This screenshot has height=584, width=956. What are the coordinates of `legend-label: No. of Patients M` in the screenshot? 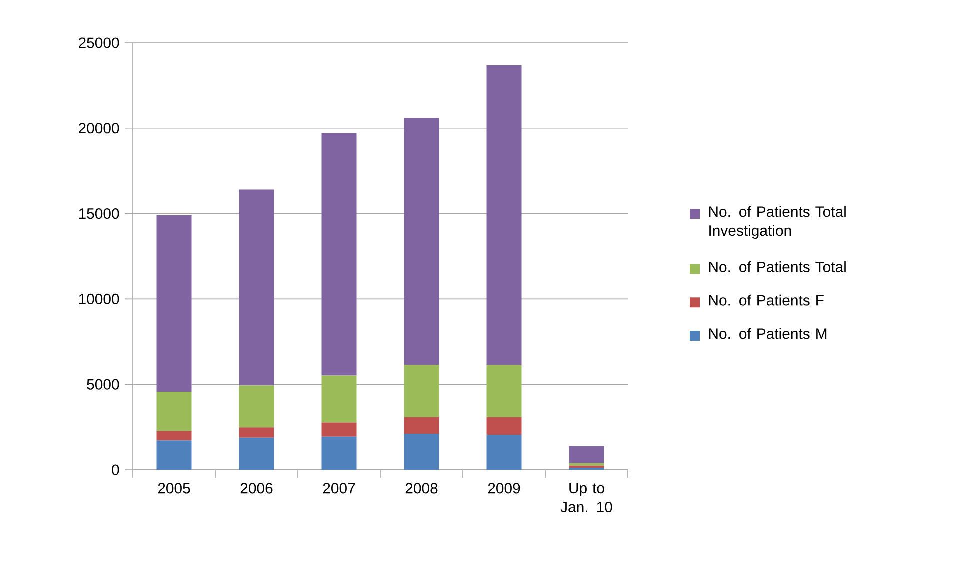 It's located at (768, 334).